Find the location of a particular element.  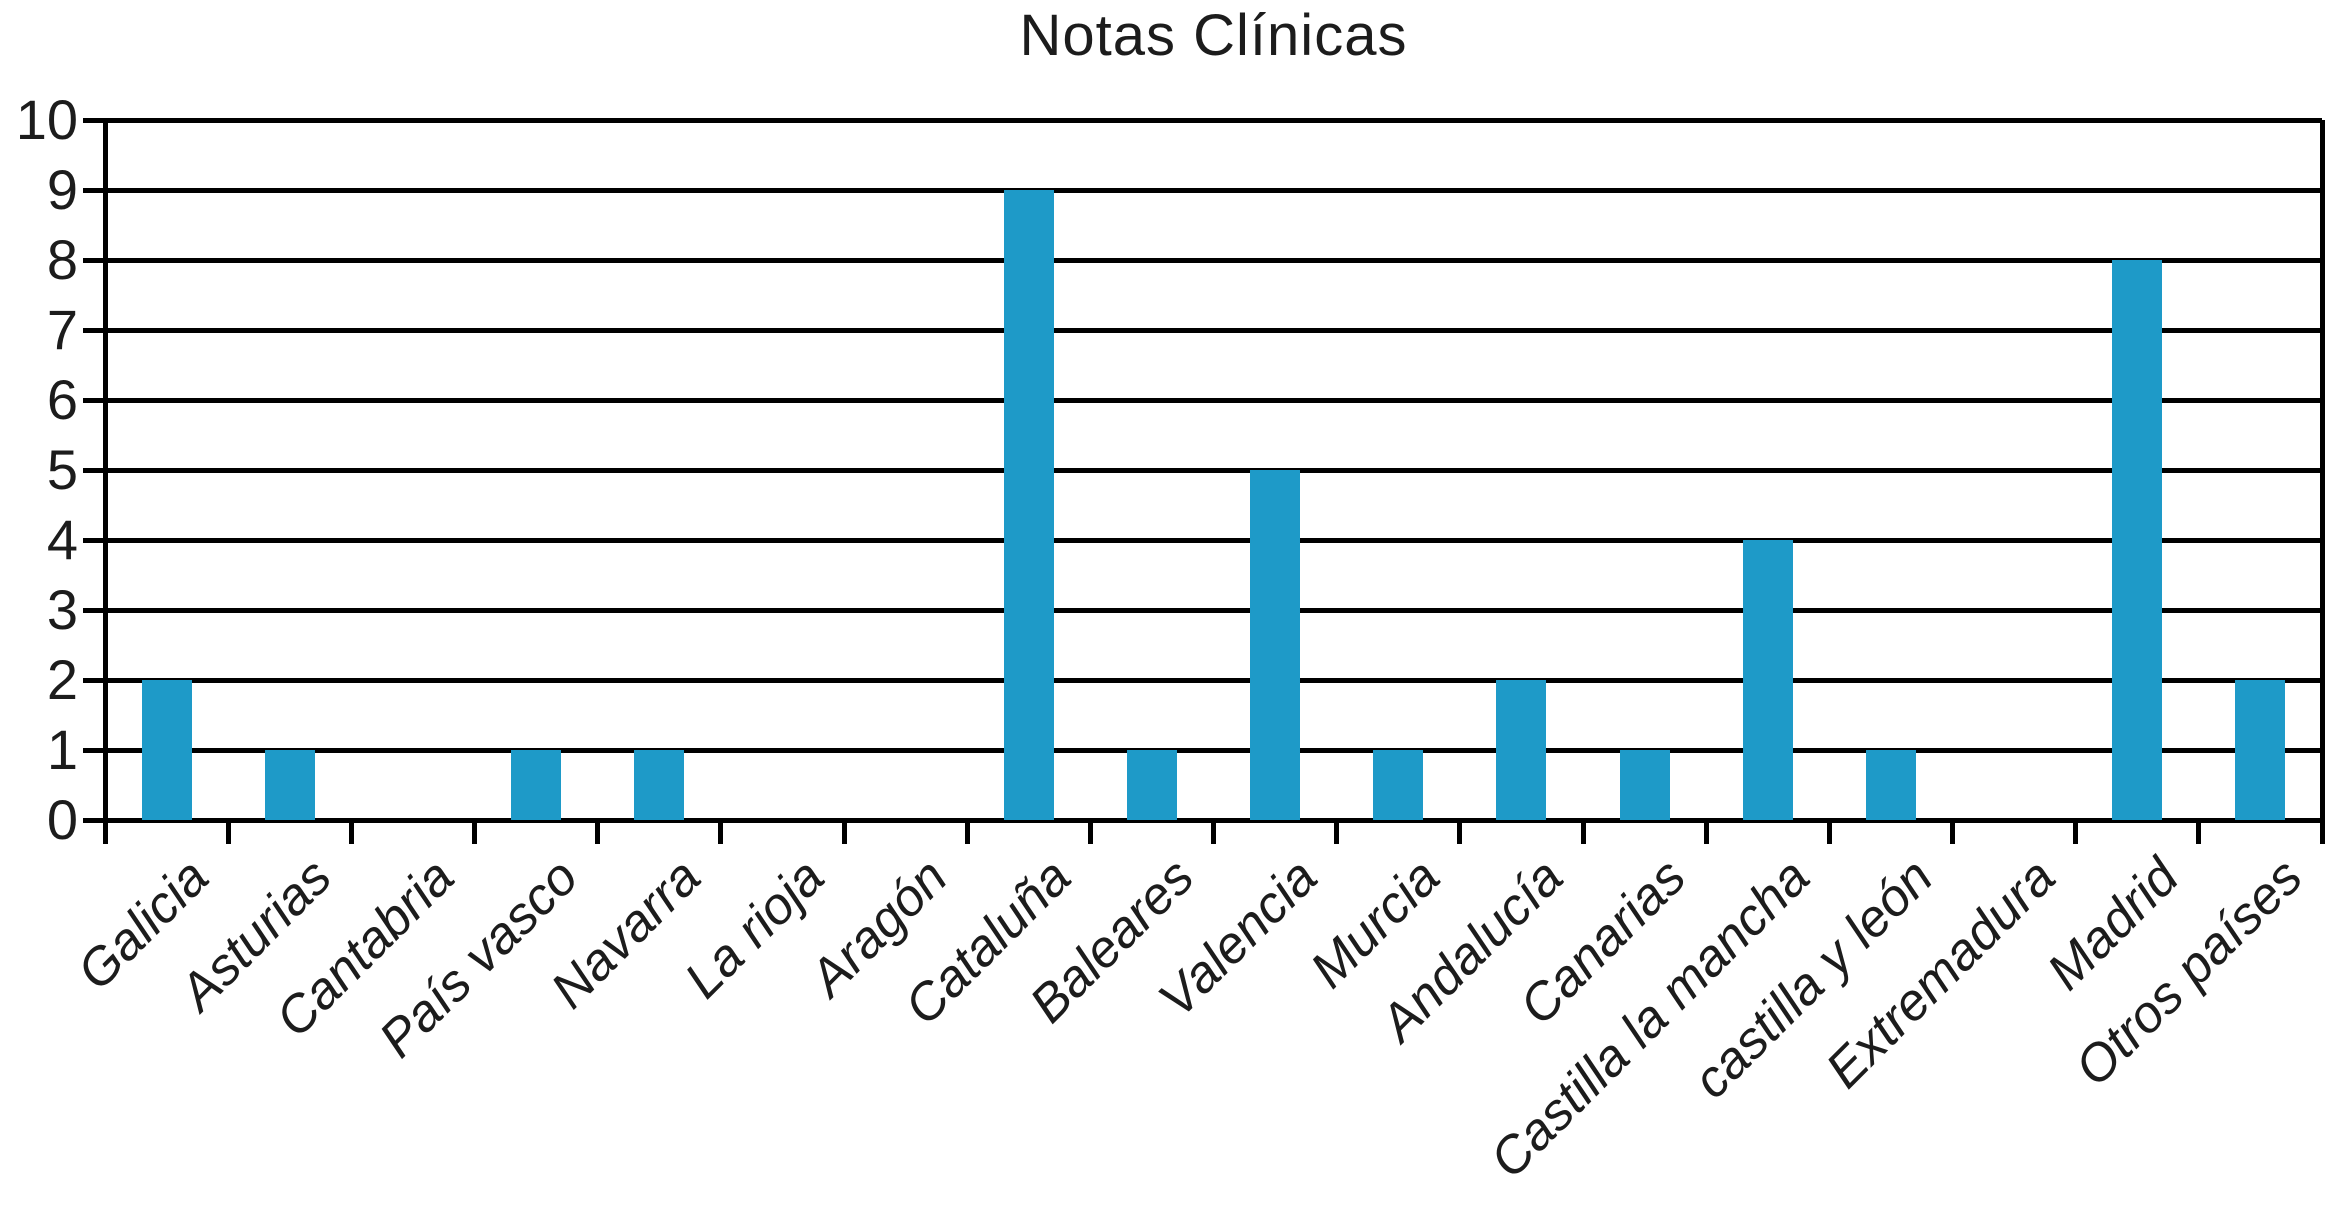

y-tick-label: 5 is located at coordinates (62, 469).